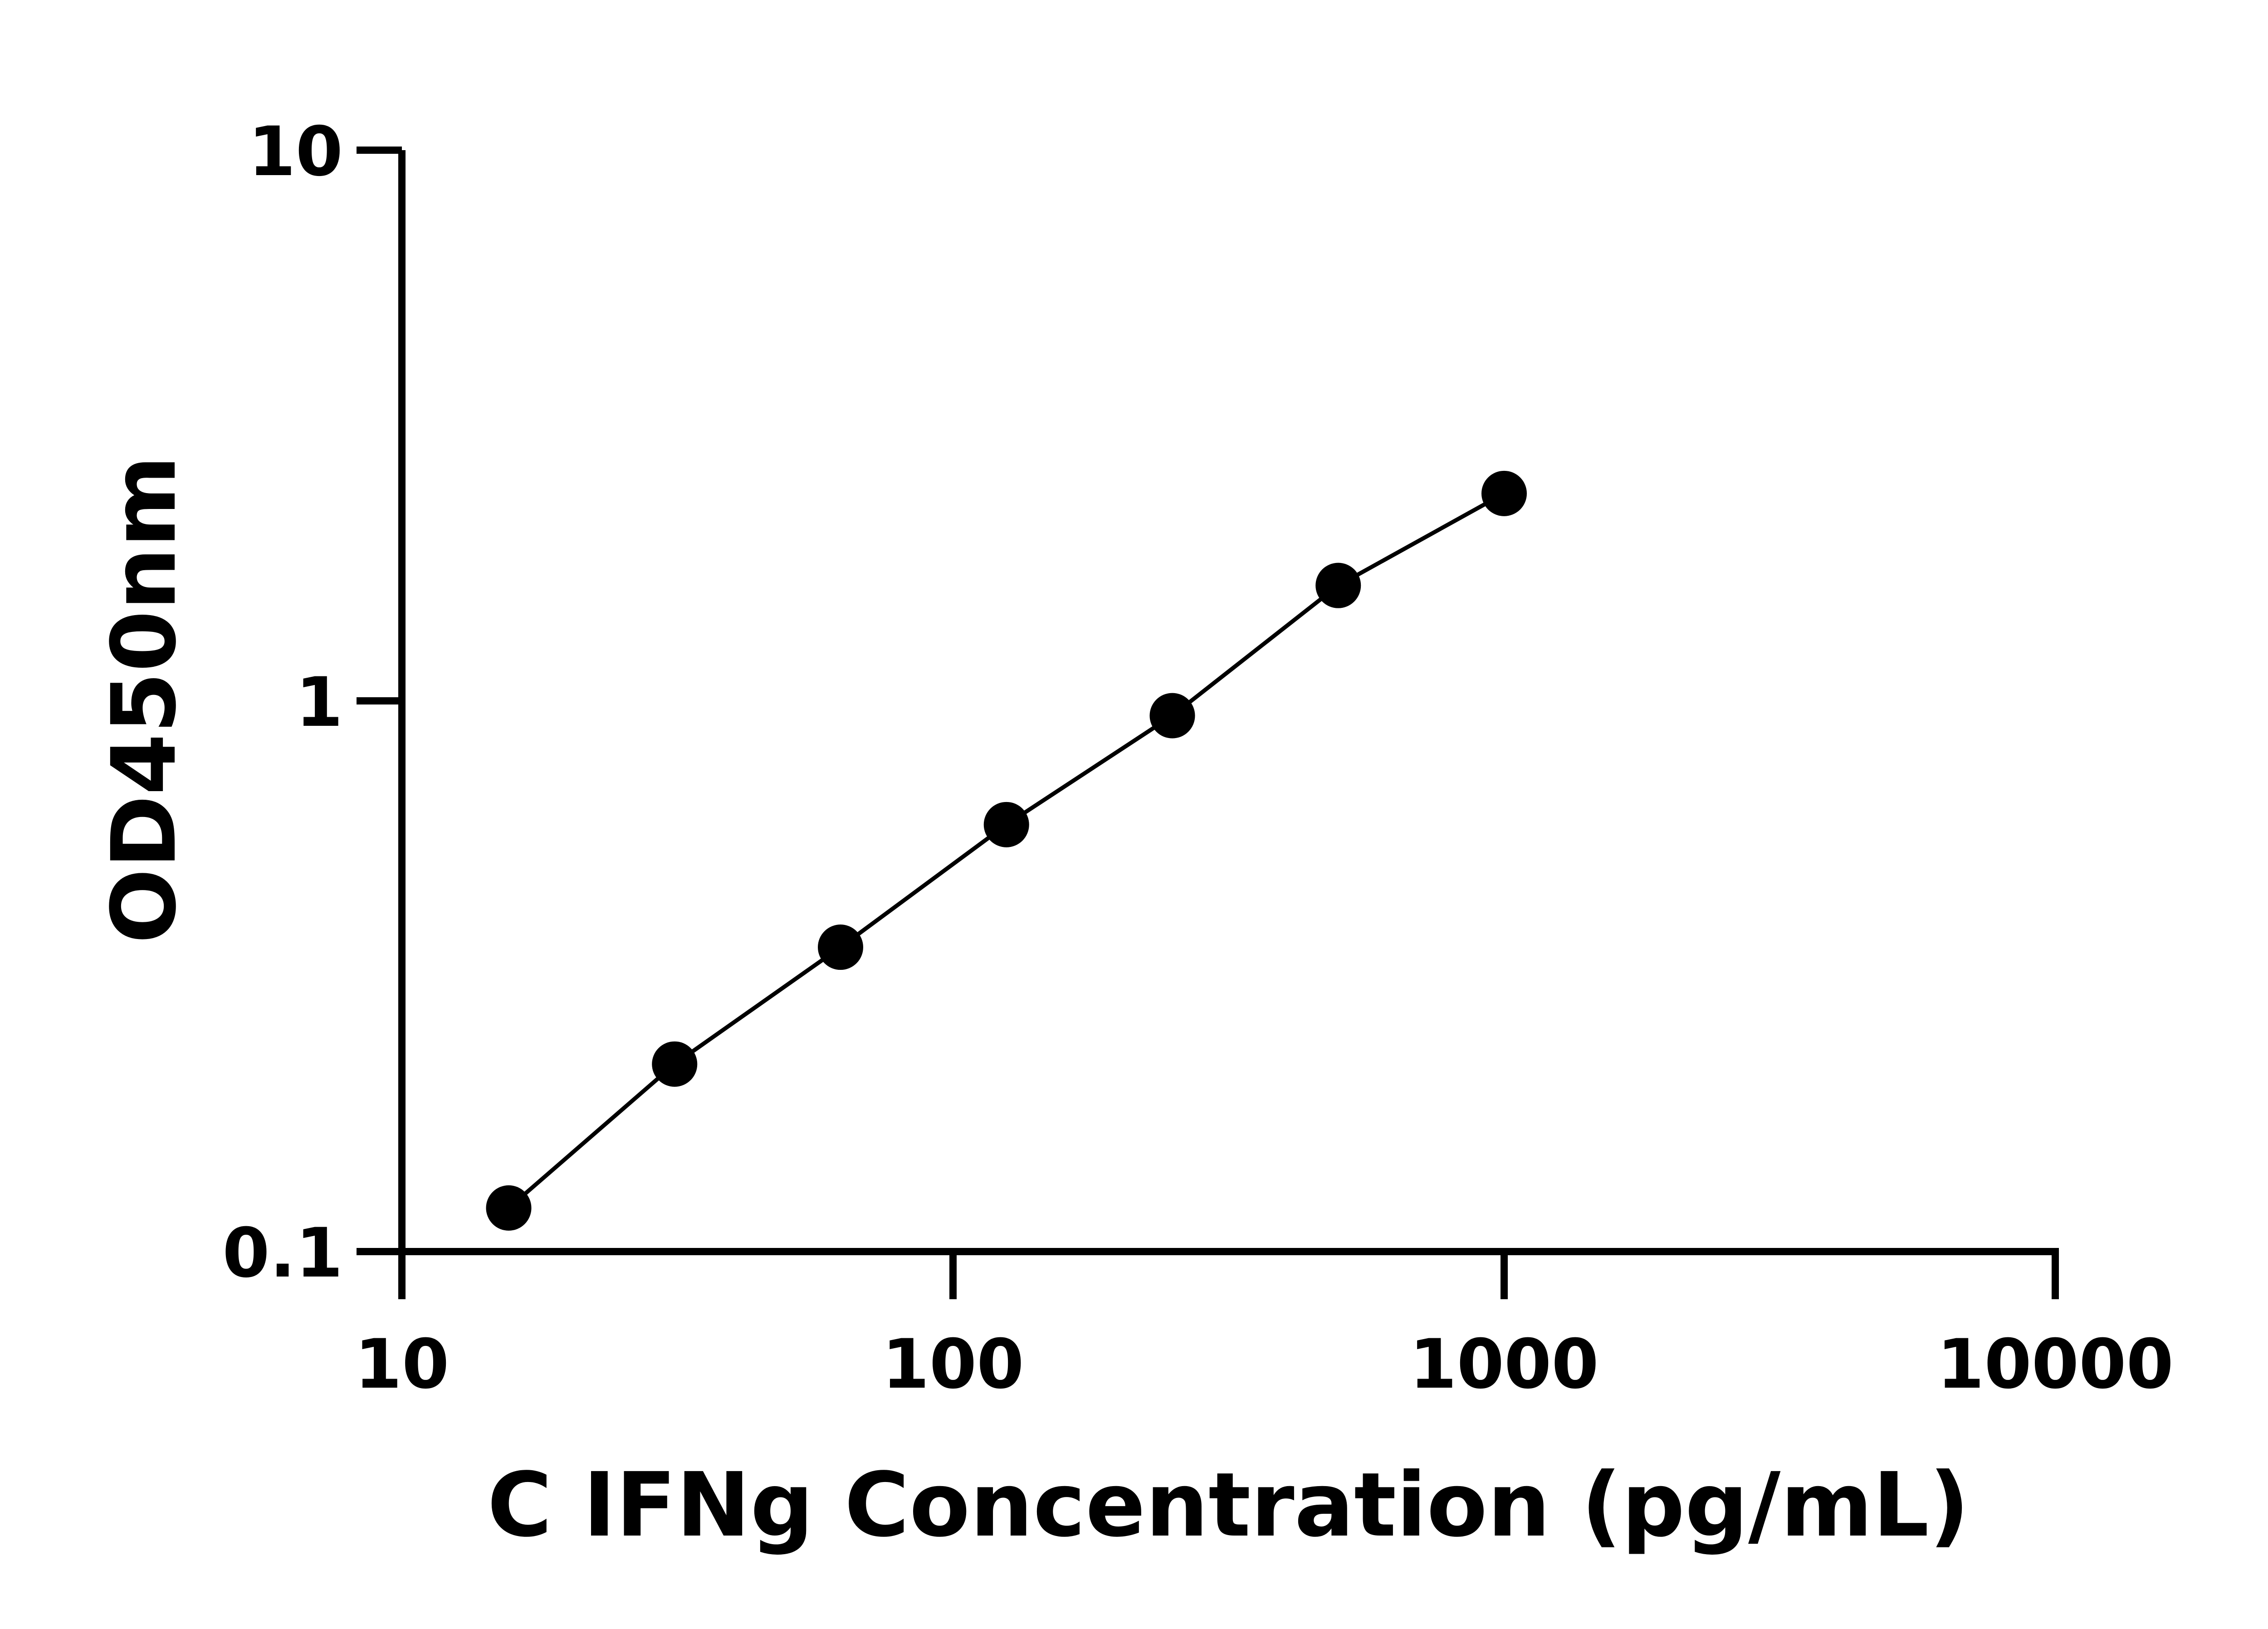  What do you see at coordinates (2056, 1364) in the screenshot?
I see `x-tick-label: 10000` at bounding box center [2056, 1364].